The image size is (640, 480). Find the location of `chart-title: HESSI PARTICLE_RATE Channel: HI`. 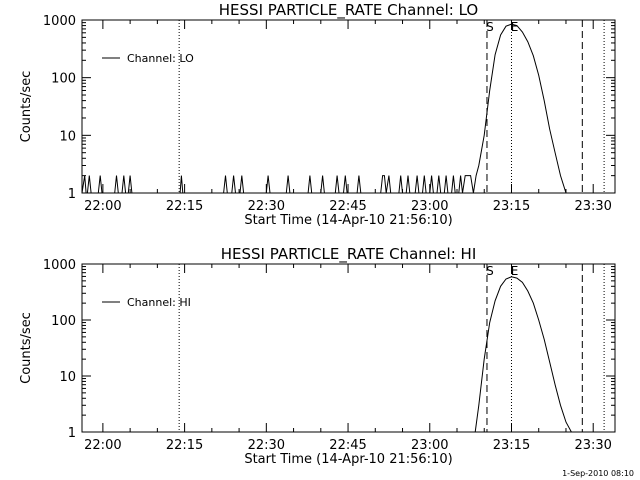

chart-title: HESSI PARTICLE_RATE Channel: HI is located at coordinates (349, 254).